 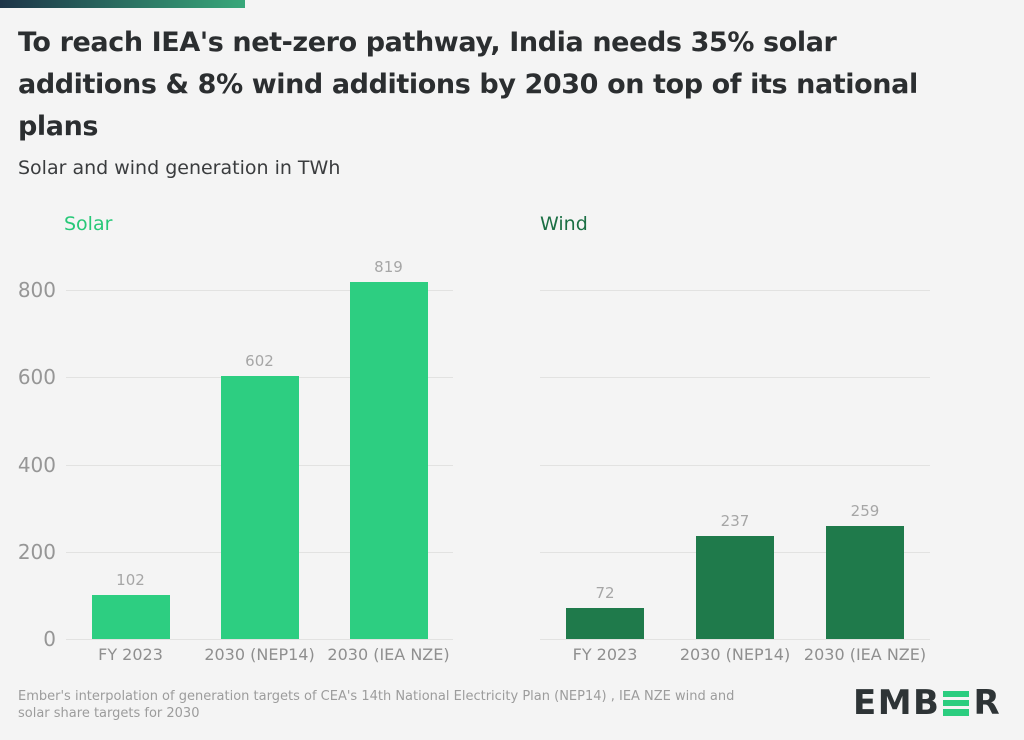 What do you see at coordinates (735, 587) in the screenshot?
I see `bar-wind-2030-nep14` at bounding box center [735, 587].